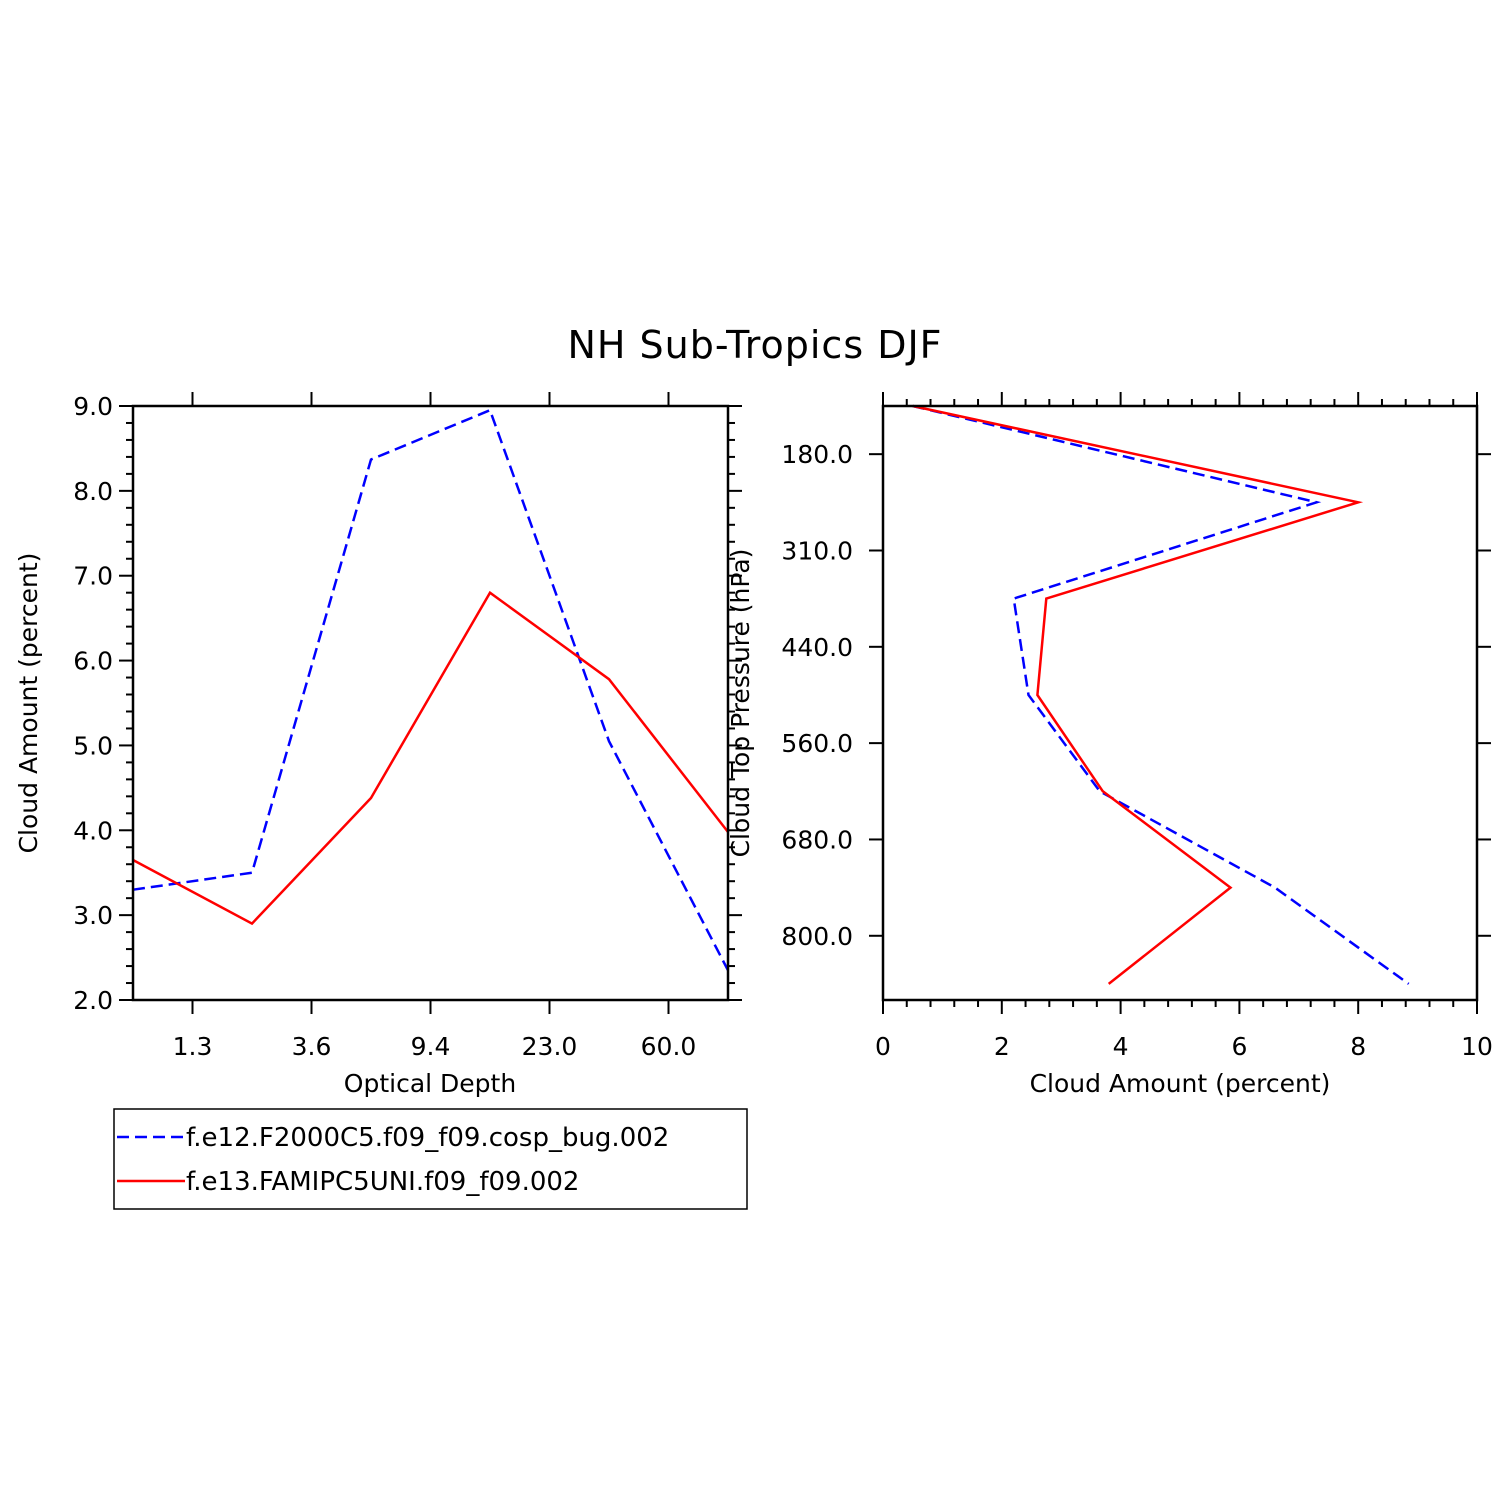  Describe the element at coordinates (93, 745) in the screenshot. I see `left-y-tick-label: 5.0` at that location.